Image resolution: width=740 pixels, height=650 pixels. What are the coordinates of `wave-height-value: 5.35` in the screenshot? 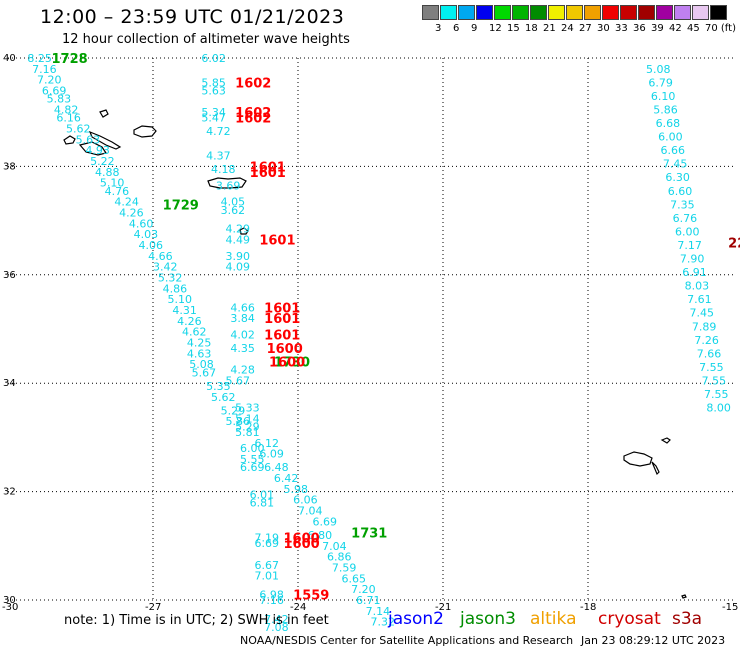 It's located at (218, 386).